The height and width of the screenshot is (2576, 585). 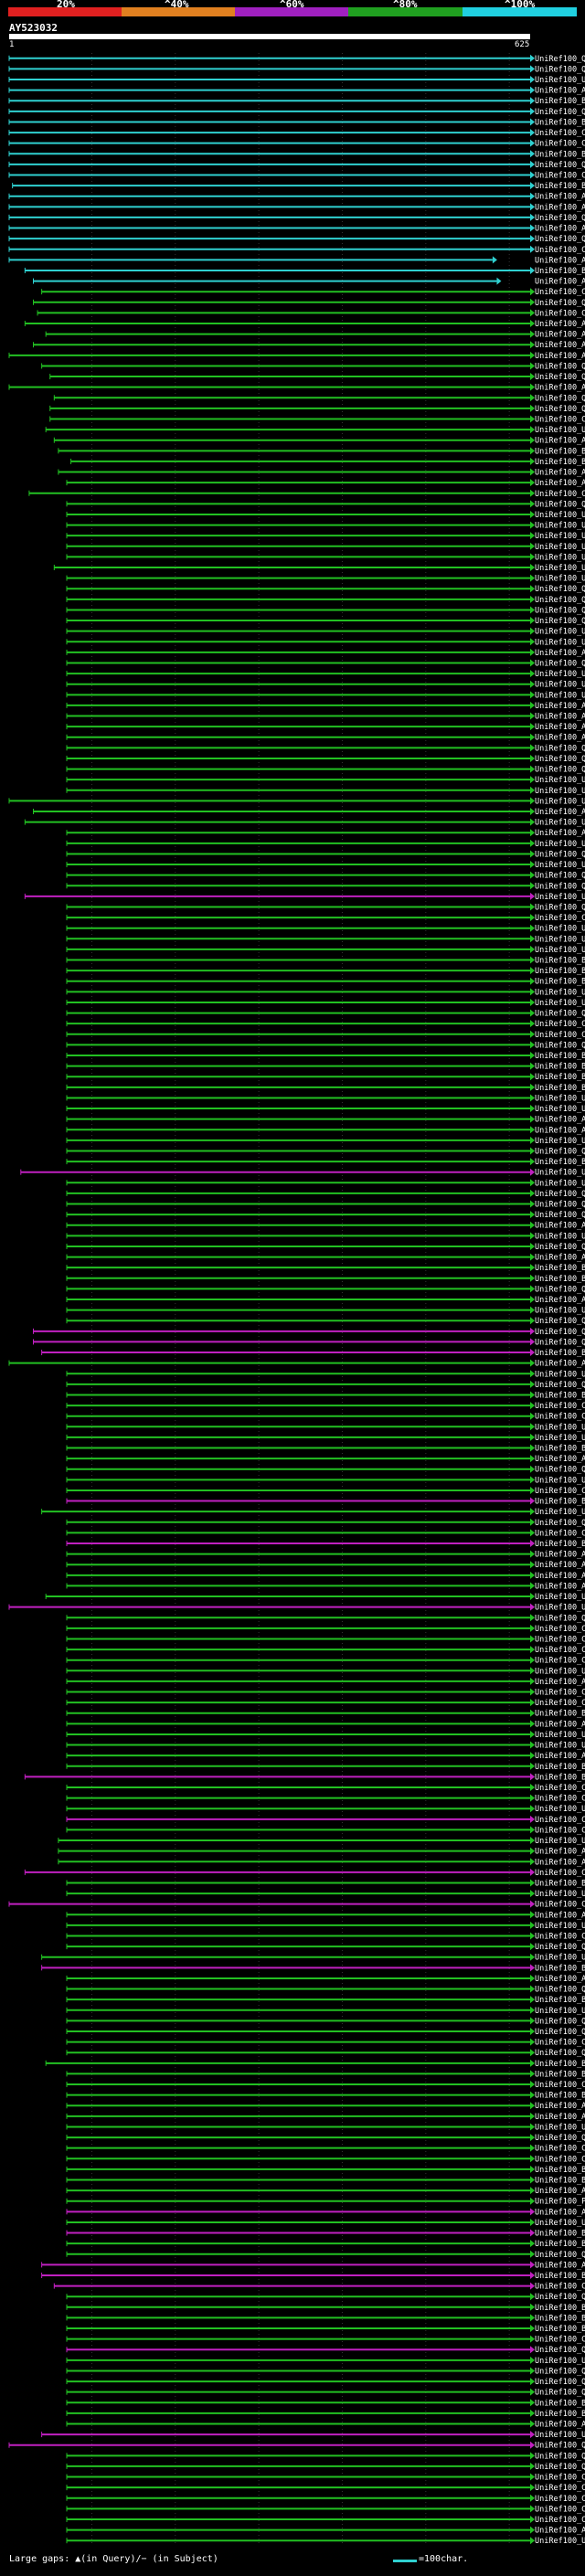 What do you see at coordinates (326, 1417) in the screenshot?
I see `hit-row: UniRef100_C6W7P6` at bounding box center [326, 1417].